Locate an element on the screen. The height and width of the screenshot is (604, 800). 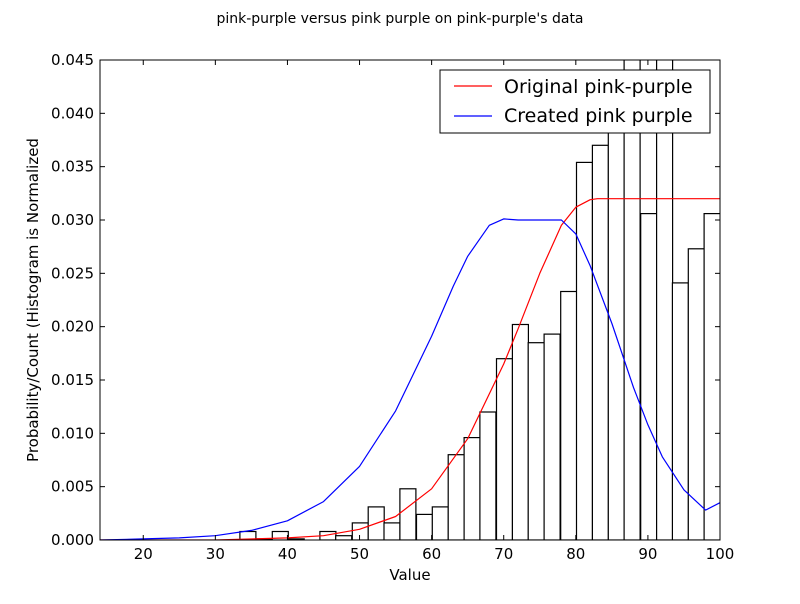
x-axis-label: Value is located at coordinates (409, 575).